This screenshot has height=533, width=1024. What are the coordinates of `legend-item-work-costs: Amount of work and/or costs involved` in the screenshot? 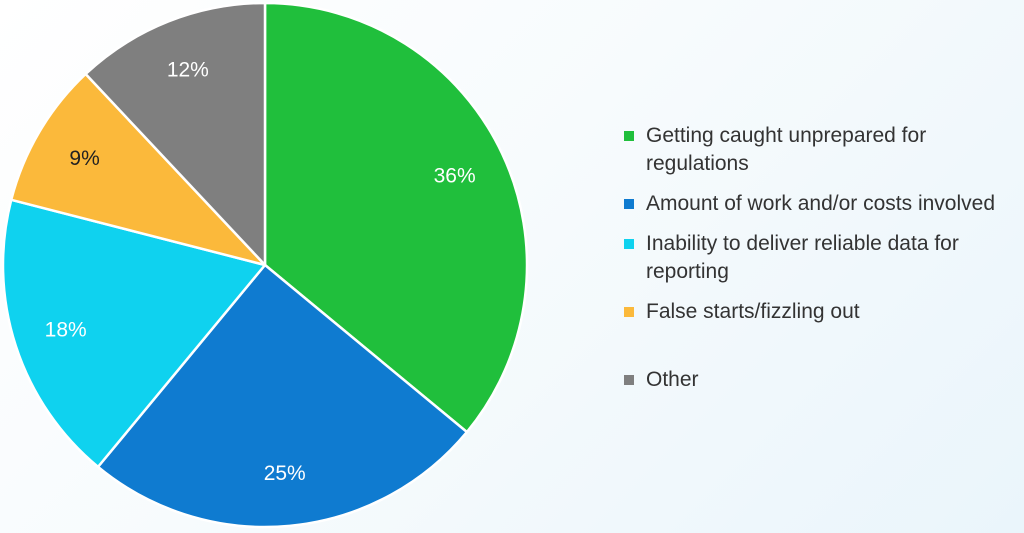 It's located at (821, 204).